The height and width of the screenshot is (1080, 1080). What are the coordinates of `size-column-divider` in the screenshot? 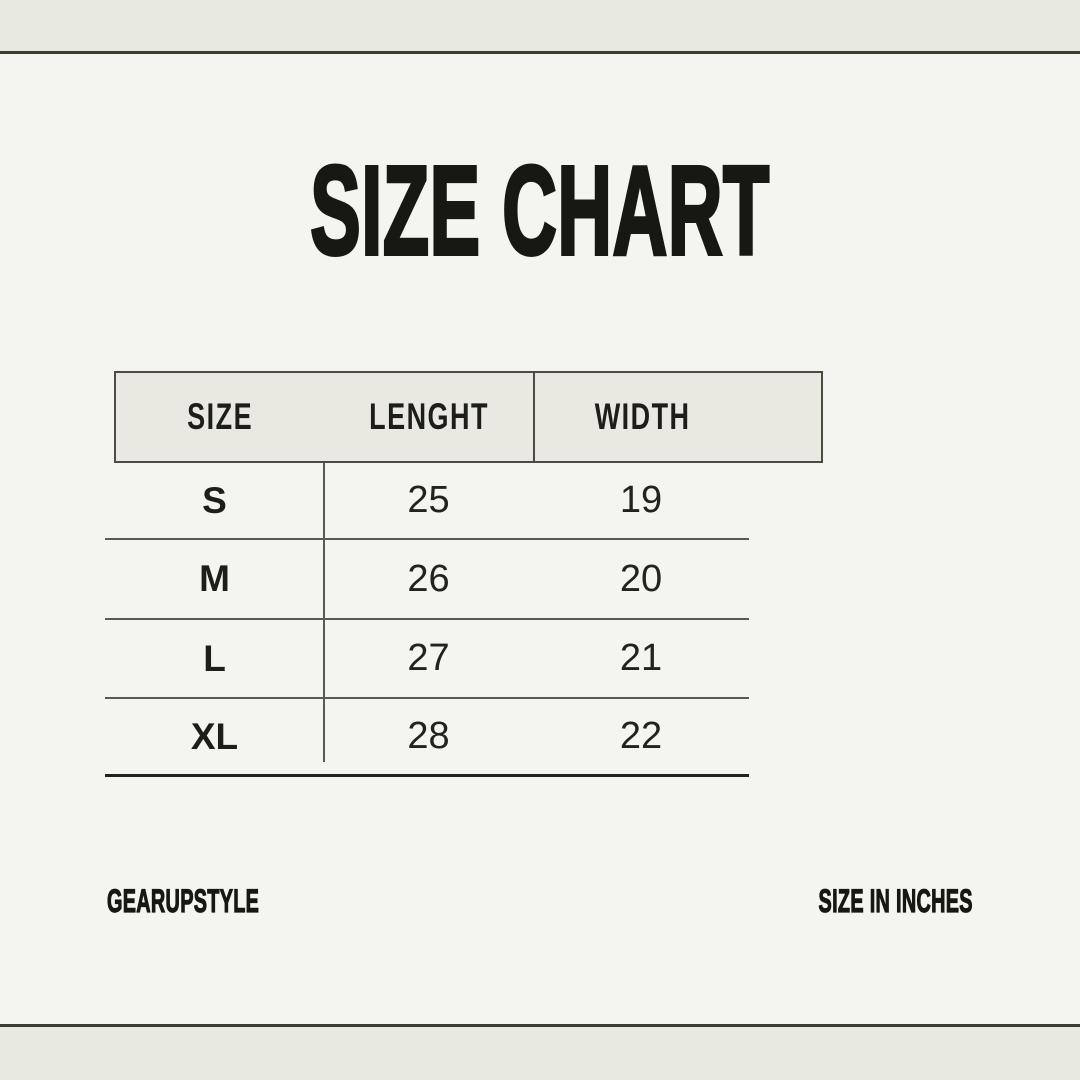 It's located at (324, 612).